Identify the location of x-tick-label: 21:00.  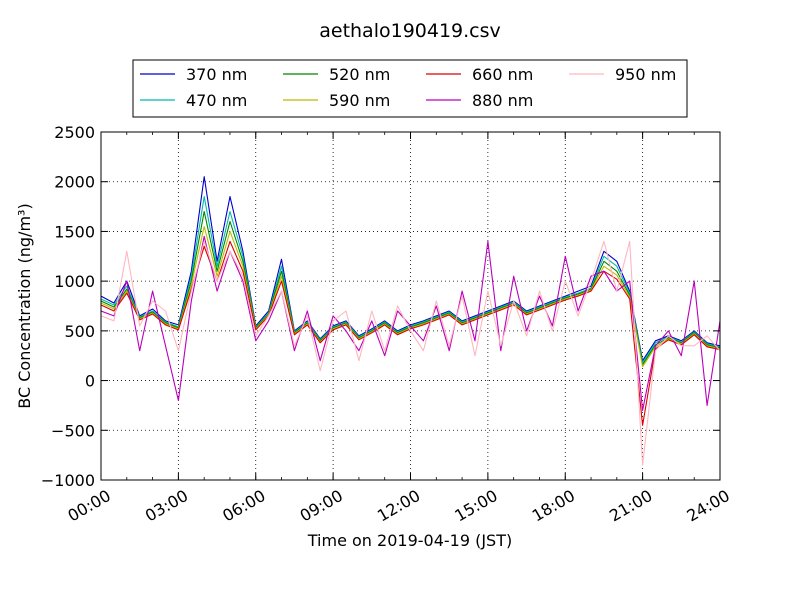
(630, 506).